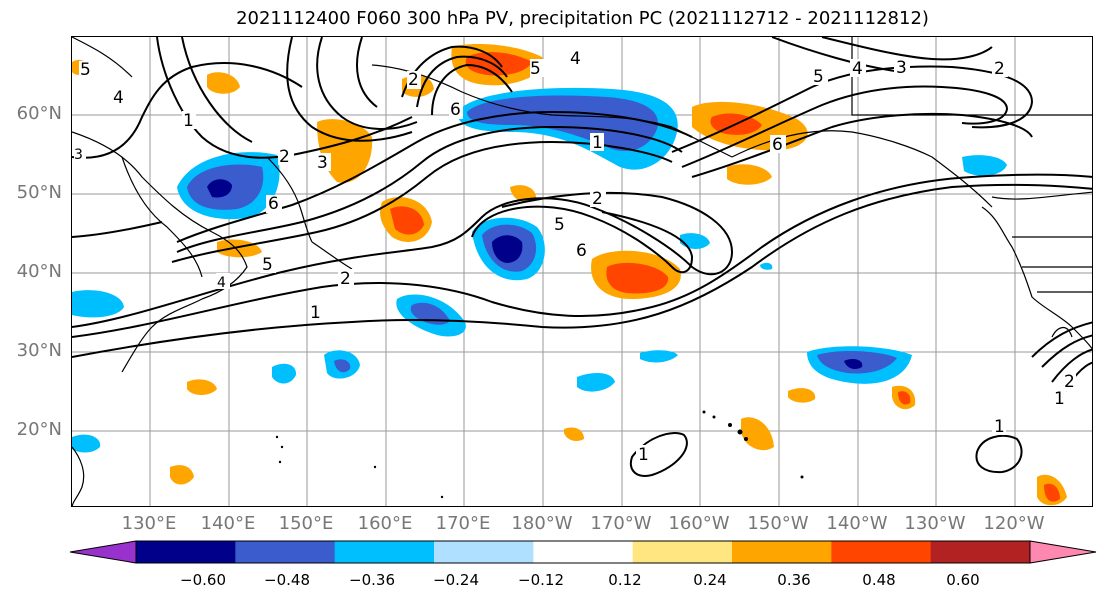 The height and width of the screenshot is (601, 1105). What do you see at coordinates (778, 523) in the screenshot?
I see `lon-label-150w: 150°W` at bounding box center [778, 523].